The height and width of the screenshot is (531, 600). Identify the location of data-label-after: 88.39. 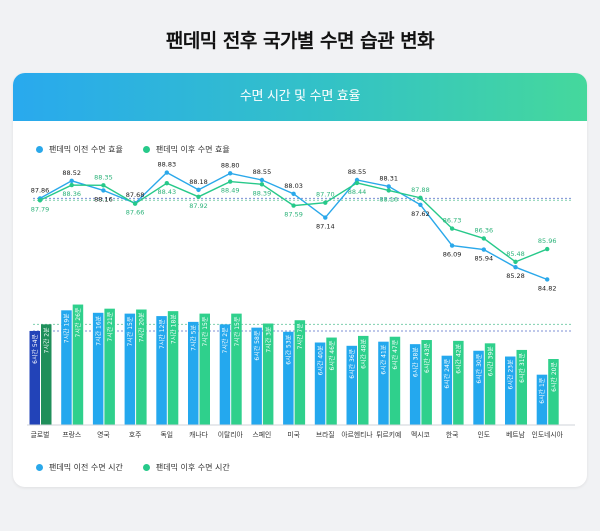
(262, 193).